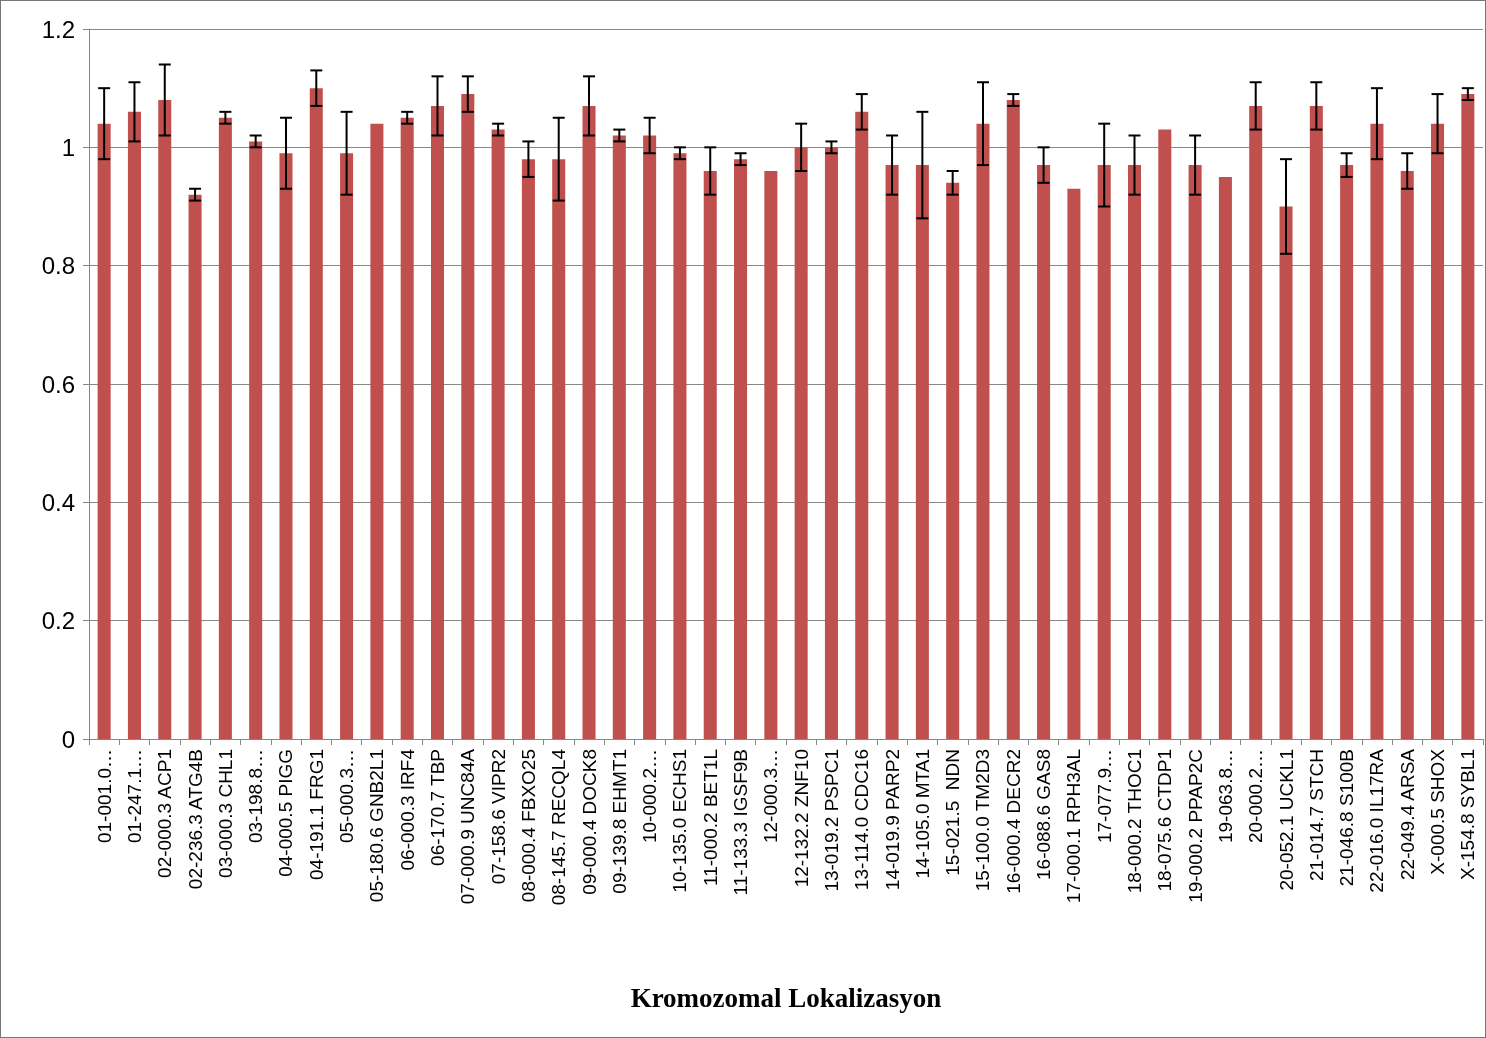 The height and width of the screenshot is (1038, 1486). I want to click on x-tick-label: 03-000.3 CHL1, so click(225, 813).